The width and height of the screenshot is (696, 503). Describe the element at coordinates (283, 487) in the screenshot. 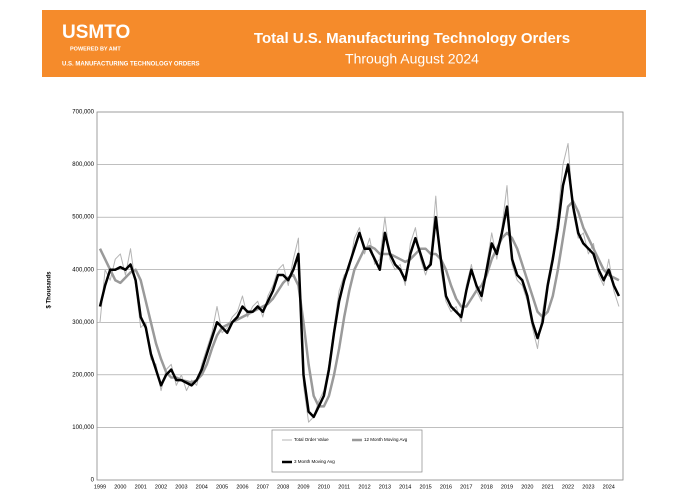

I see `x-tick-label: 2008` at that location.